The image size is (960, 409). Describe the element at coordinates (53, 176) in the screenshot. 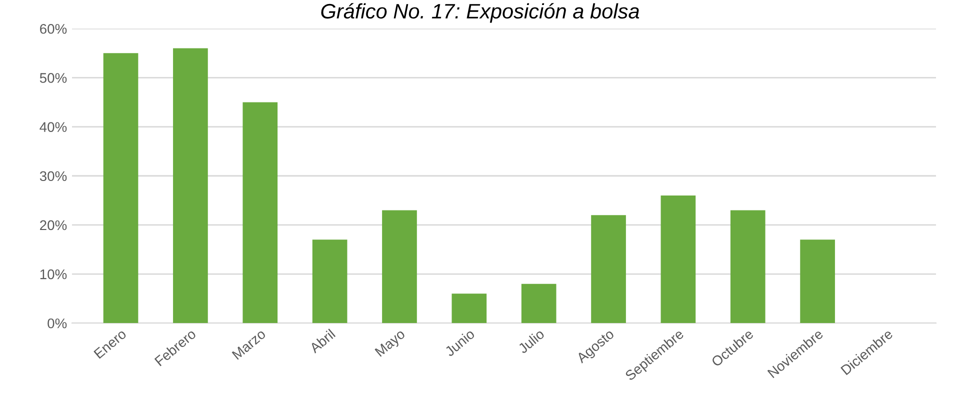

I see `y-tick-label: 30%` at that location.